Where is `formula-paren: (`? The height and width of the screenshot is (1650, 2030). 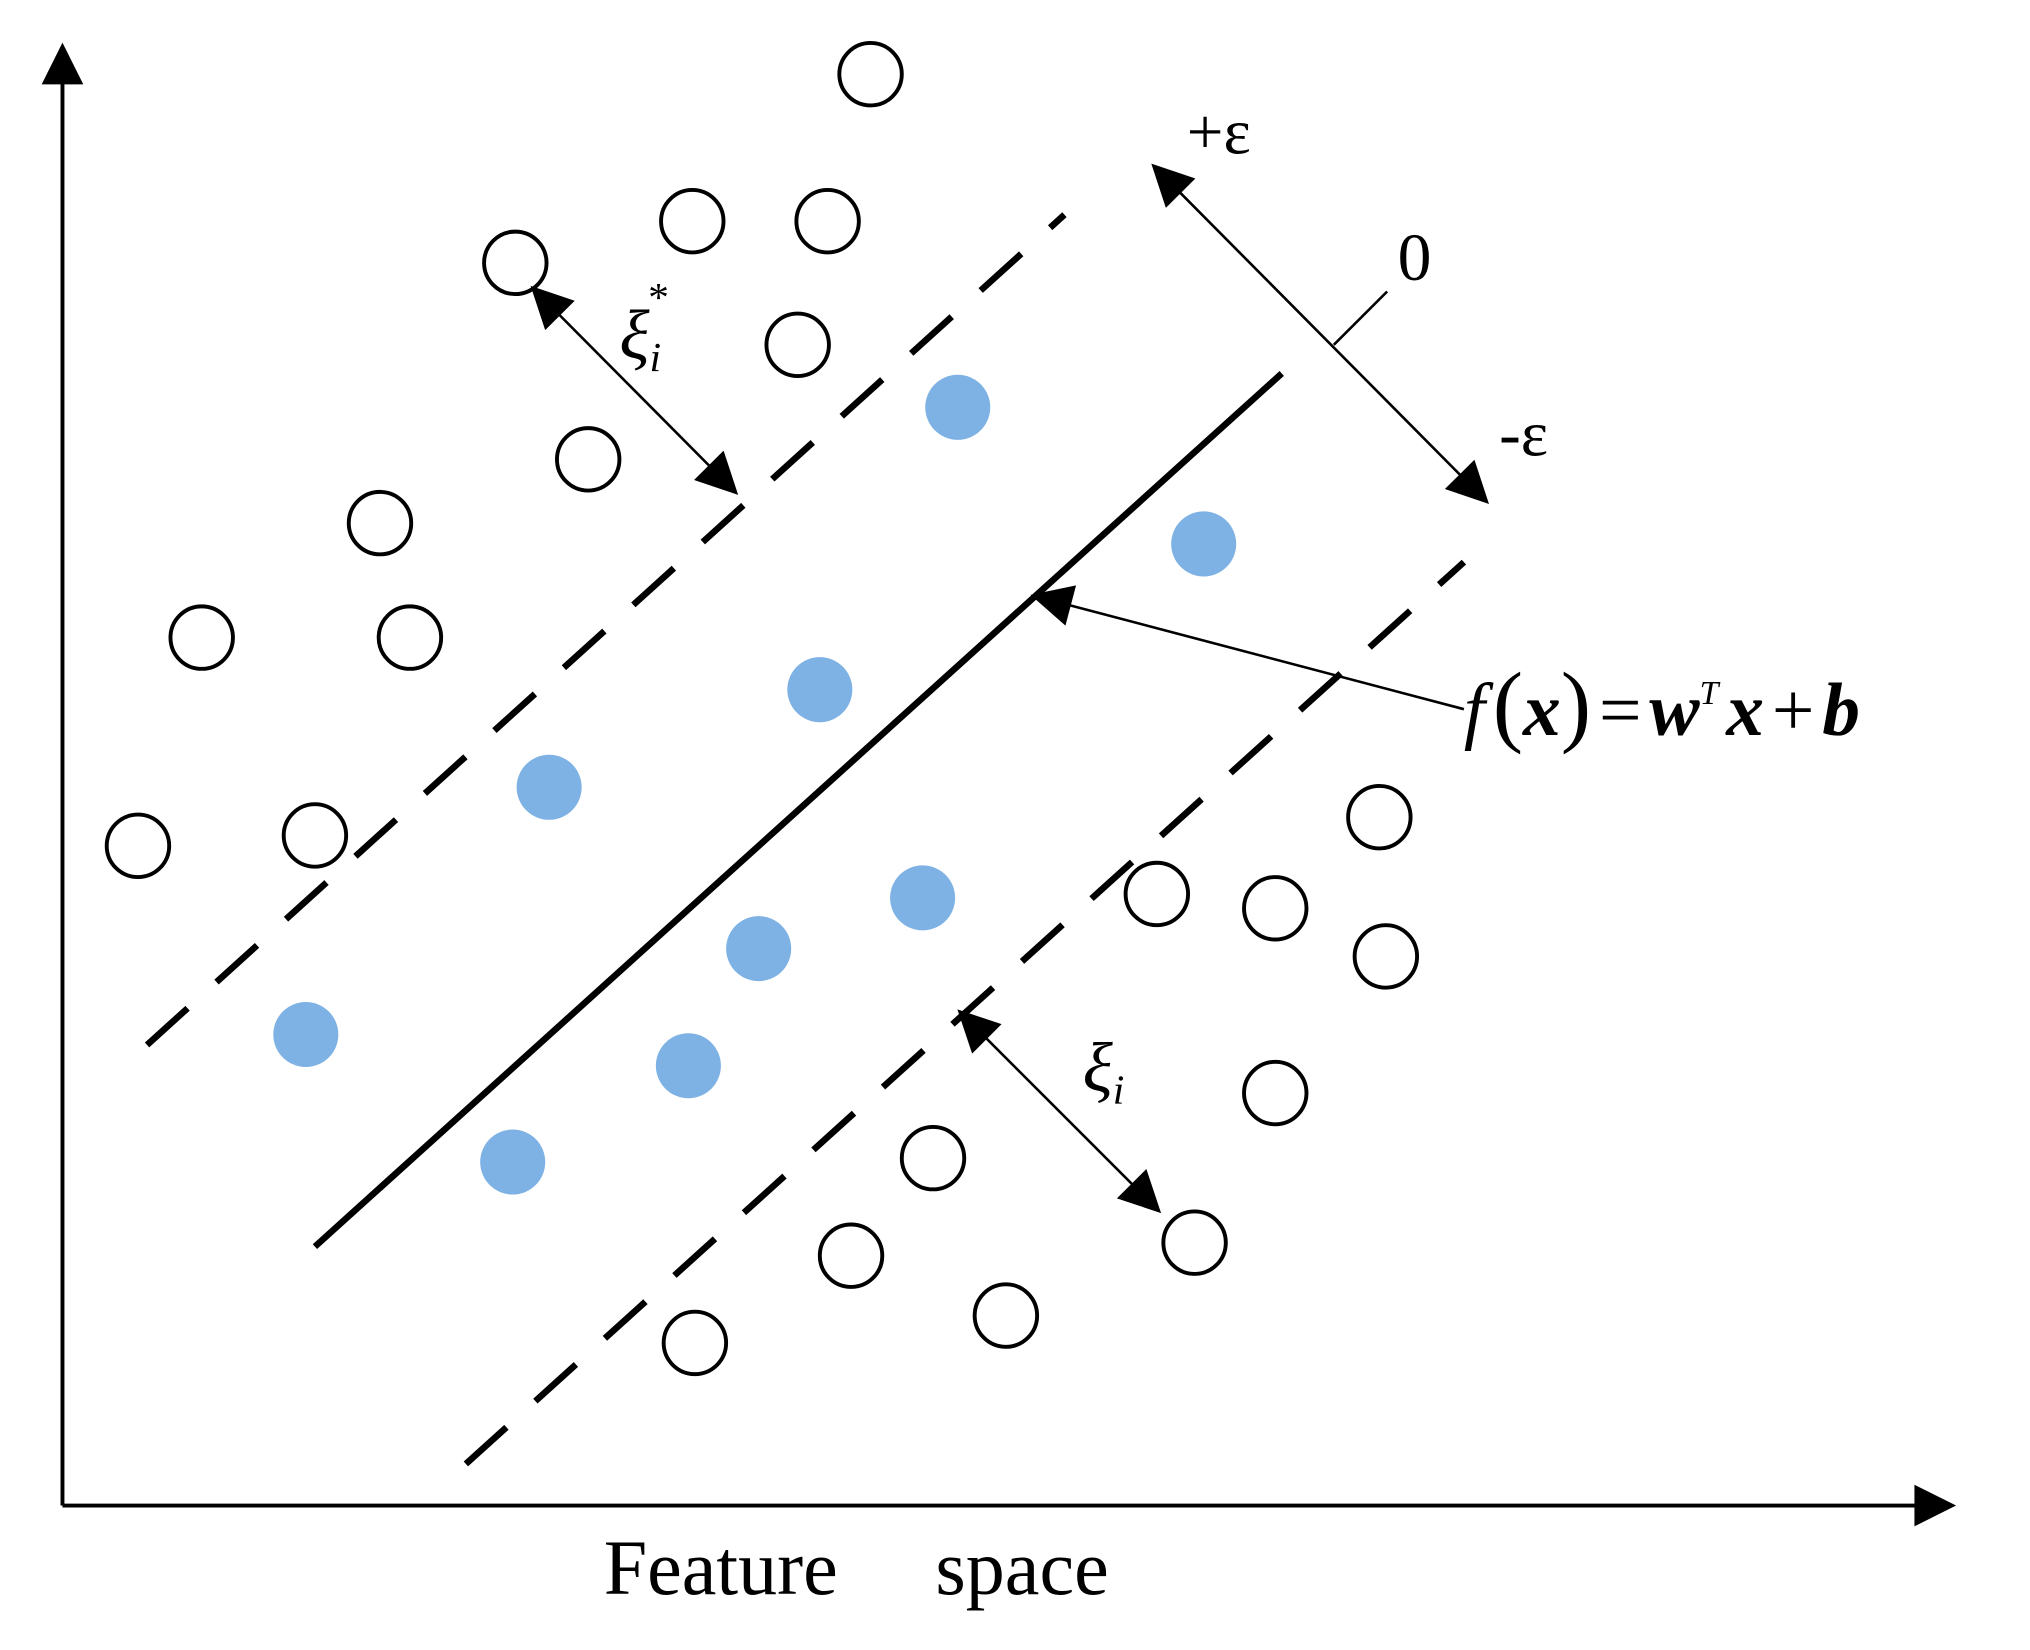
formula-paren: ( is located at coordinates (1508, 704).